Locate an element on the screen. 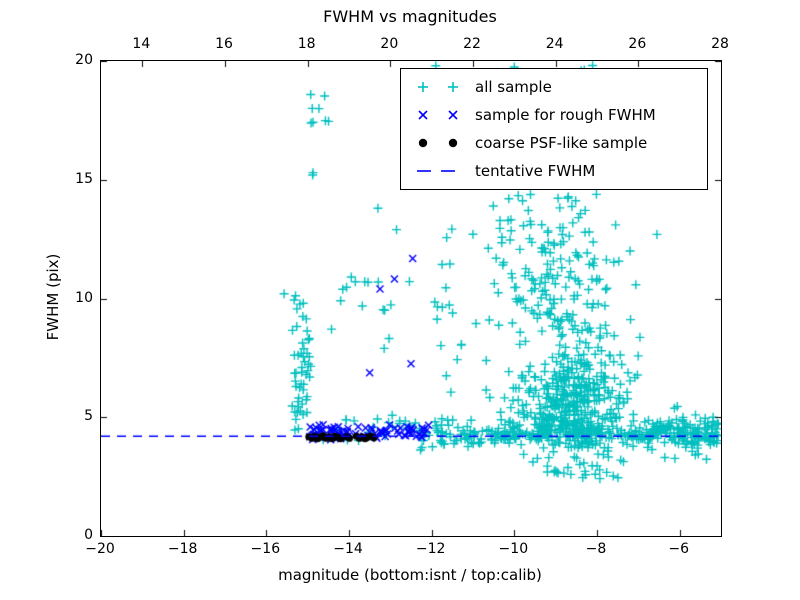 The height and width of the screenshot is (600, 800). x-tick-label-top: 16 is located at coordinates (224, 44).